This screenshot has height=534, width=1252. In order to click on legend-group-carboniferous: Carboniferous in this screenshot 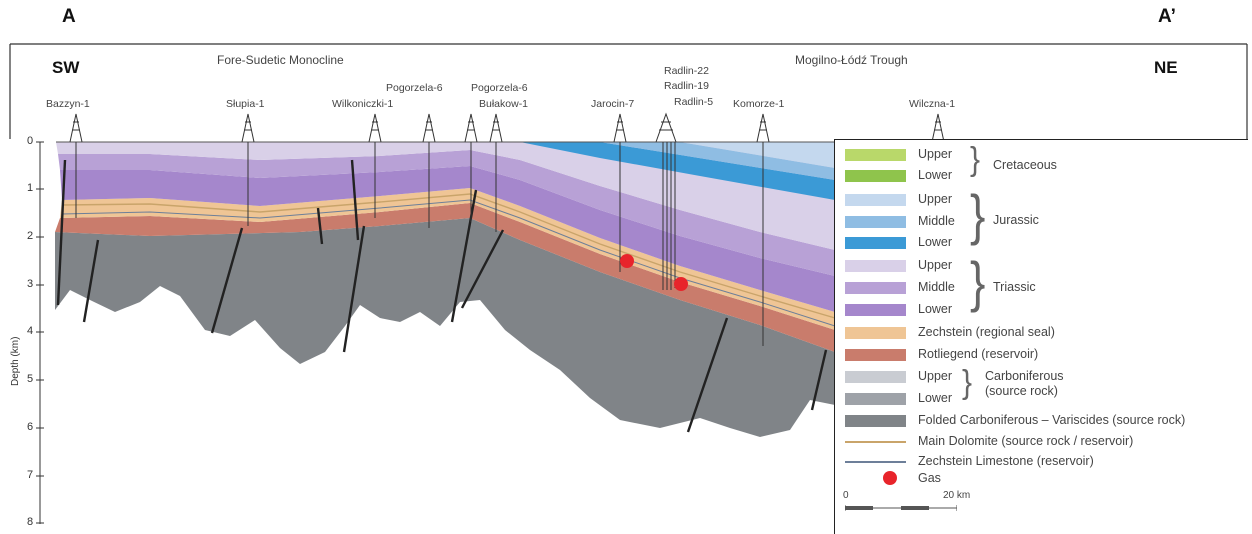, I will do `click(1024, 376)`.